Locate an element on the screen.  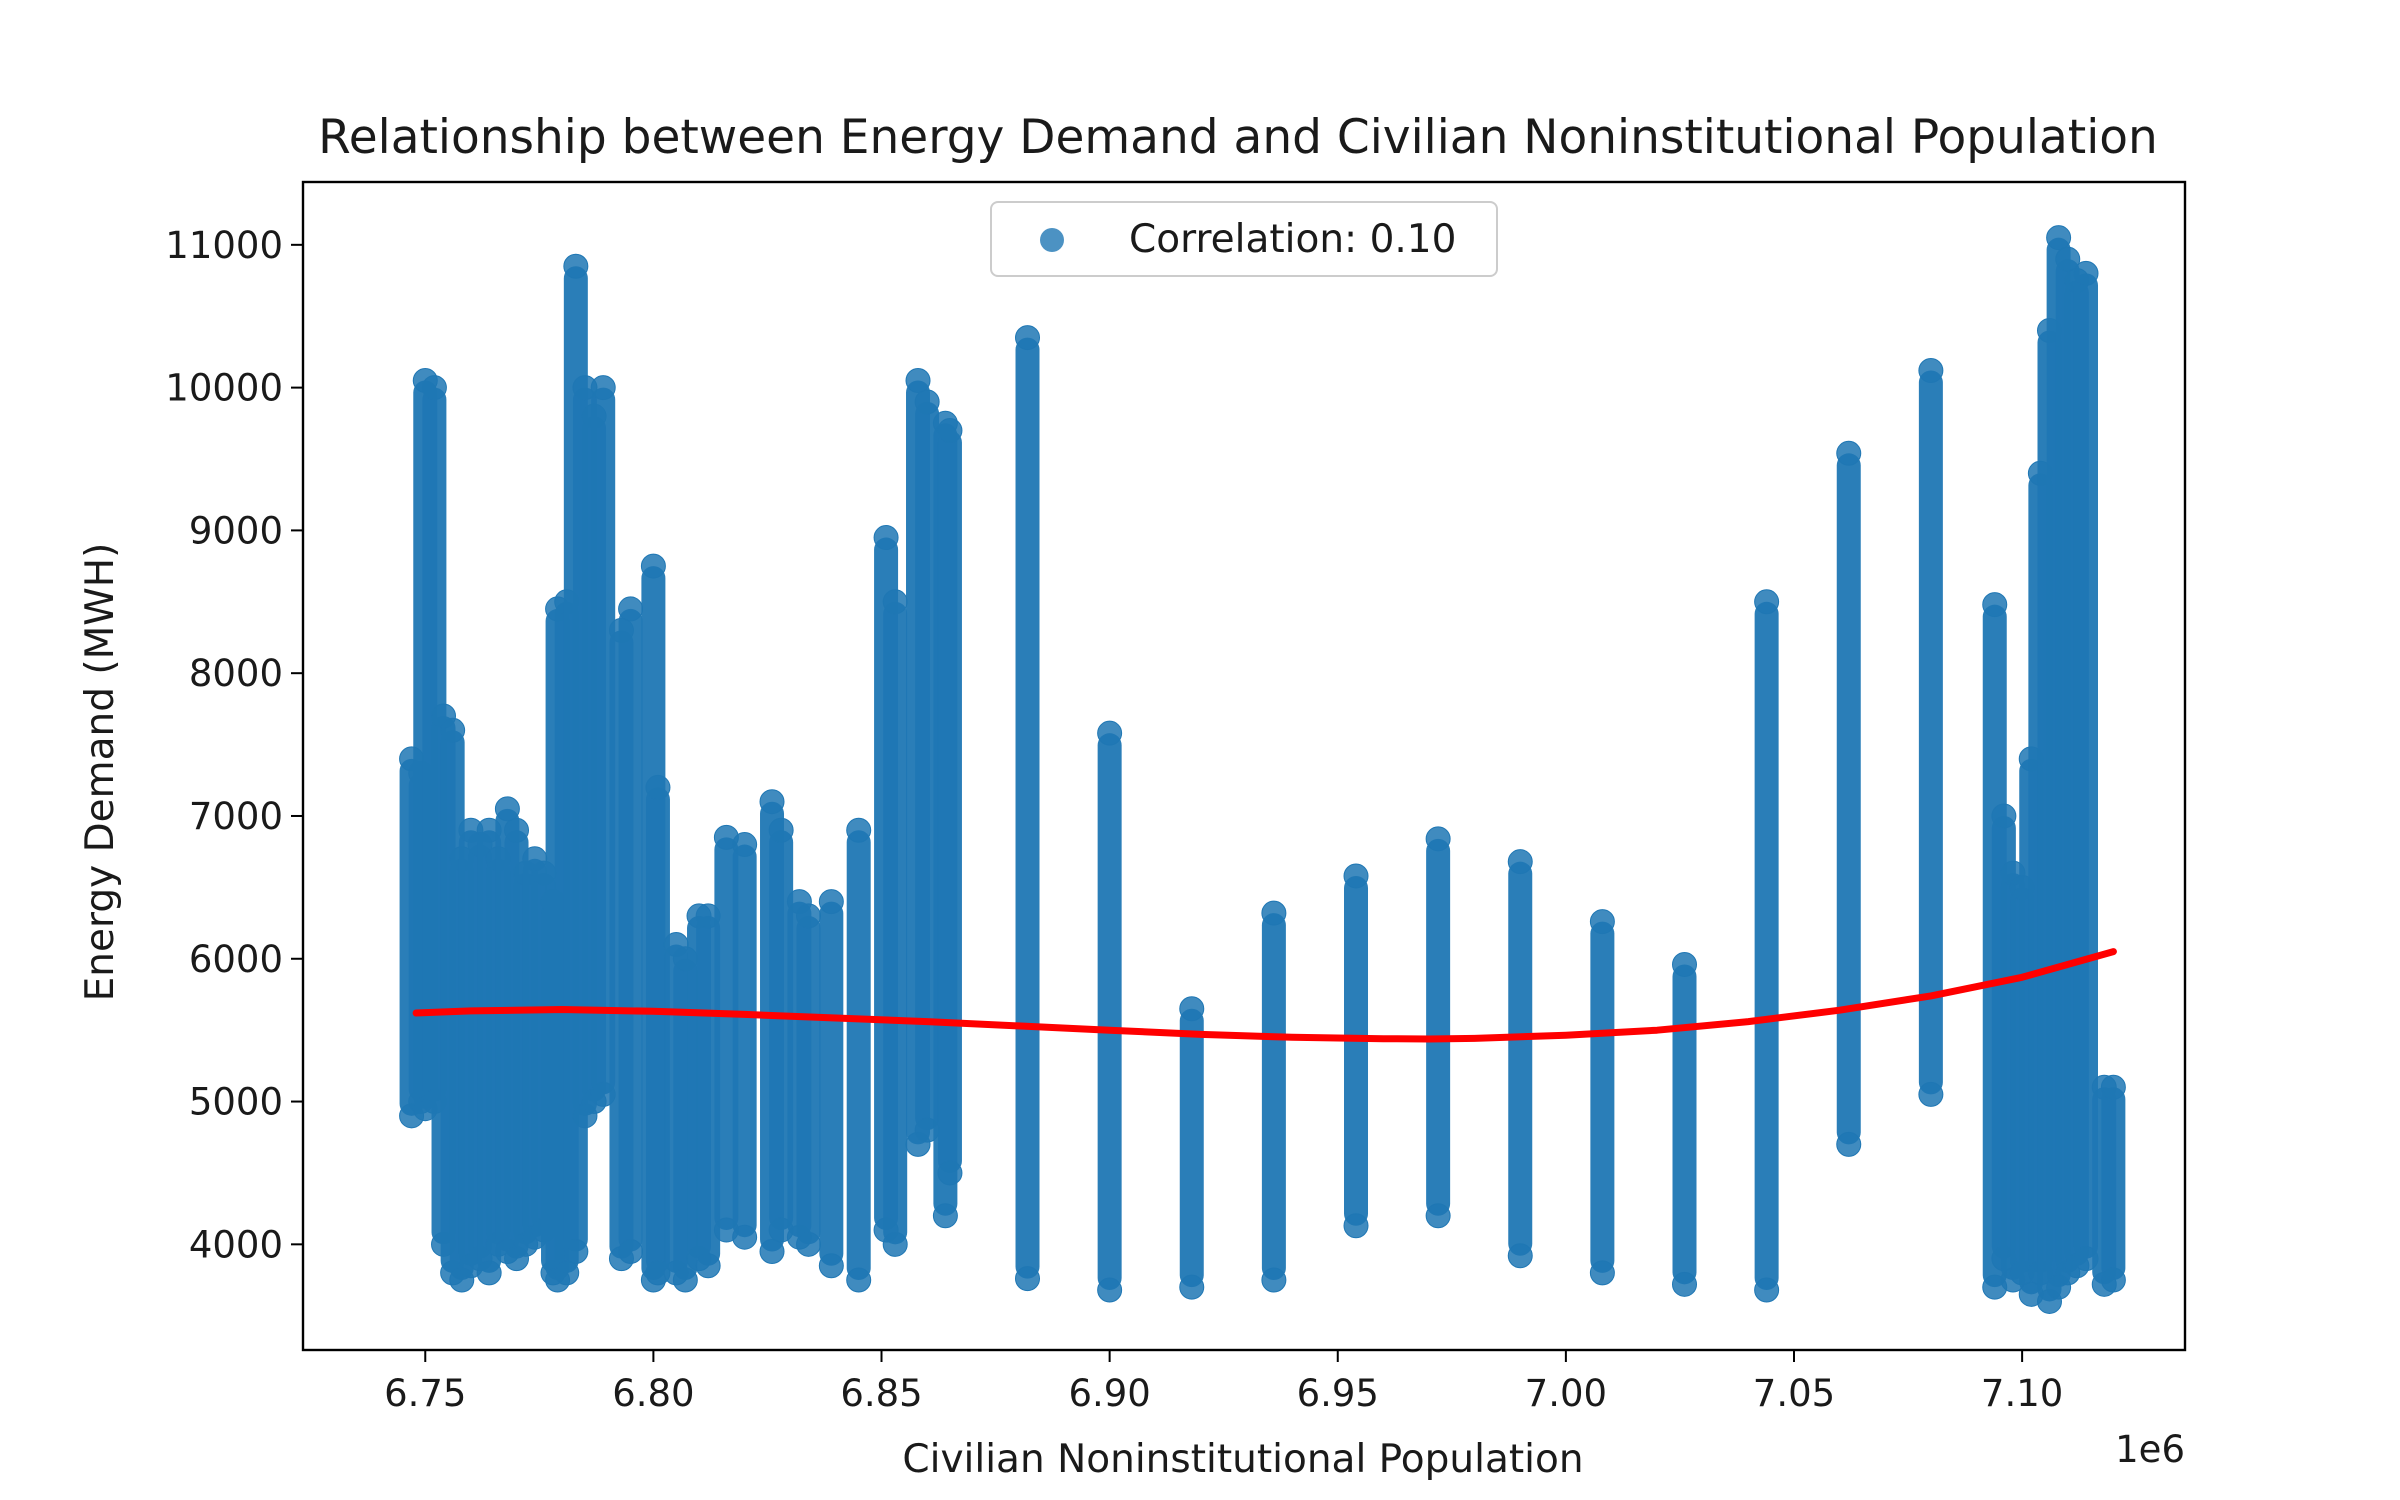
x-tick-label: 6.85 is located at coordinates (881, 1393).